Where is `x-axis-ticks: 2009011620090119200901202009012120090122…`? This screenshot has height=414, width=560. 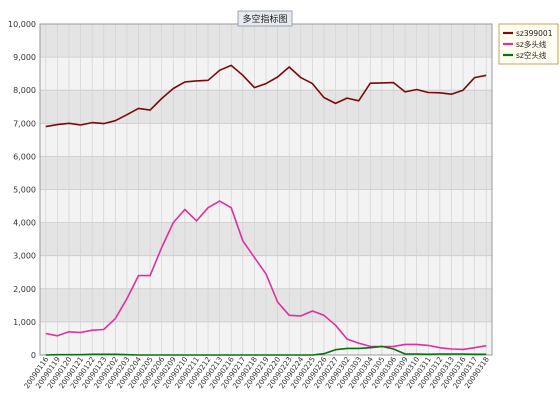 x-axis-ticks: 2009011620090119200901202009012120090122… is located at coordinates (256, 372).